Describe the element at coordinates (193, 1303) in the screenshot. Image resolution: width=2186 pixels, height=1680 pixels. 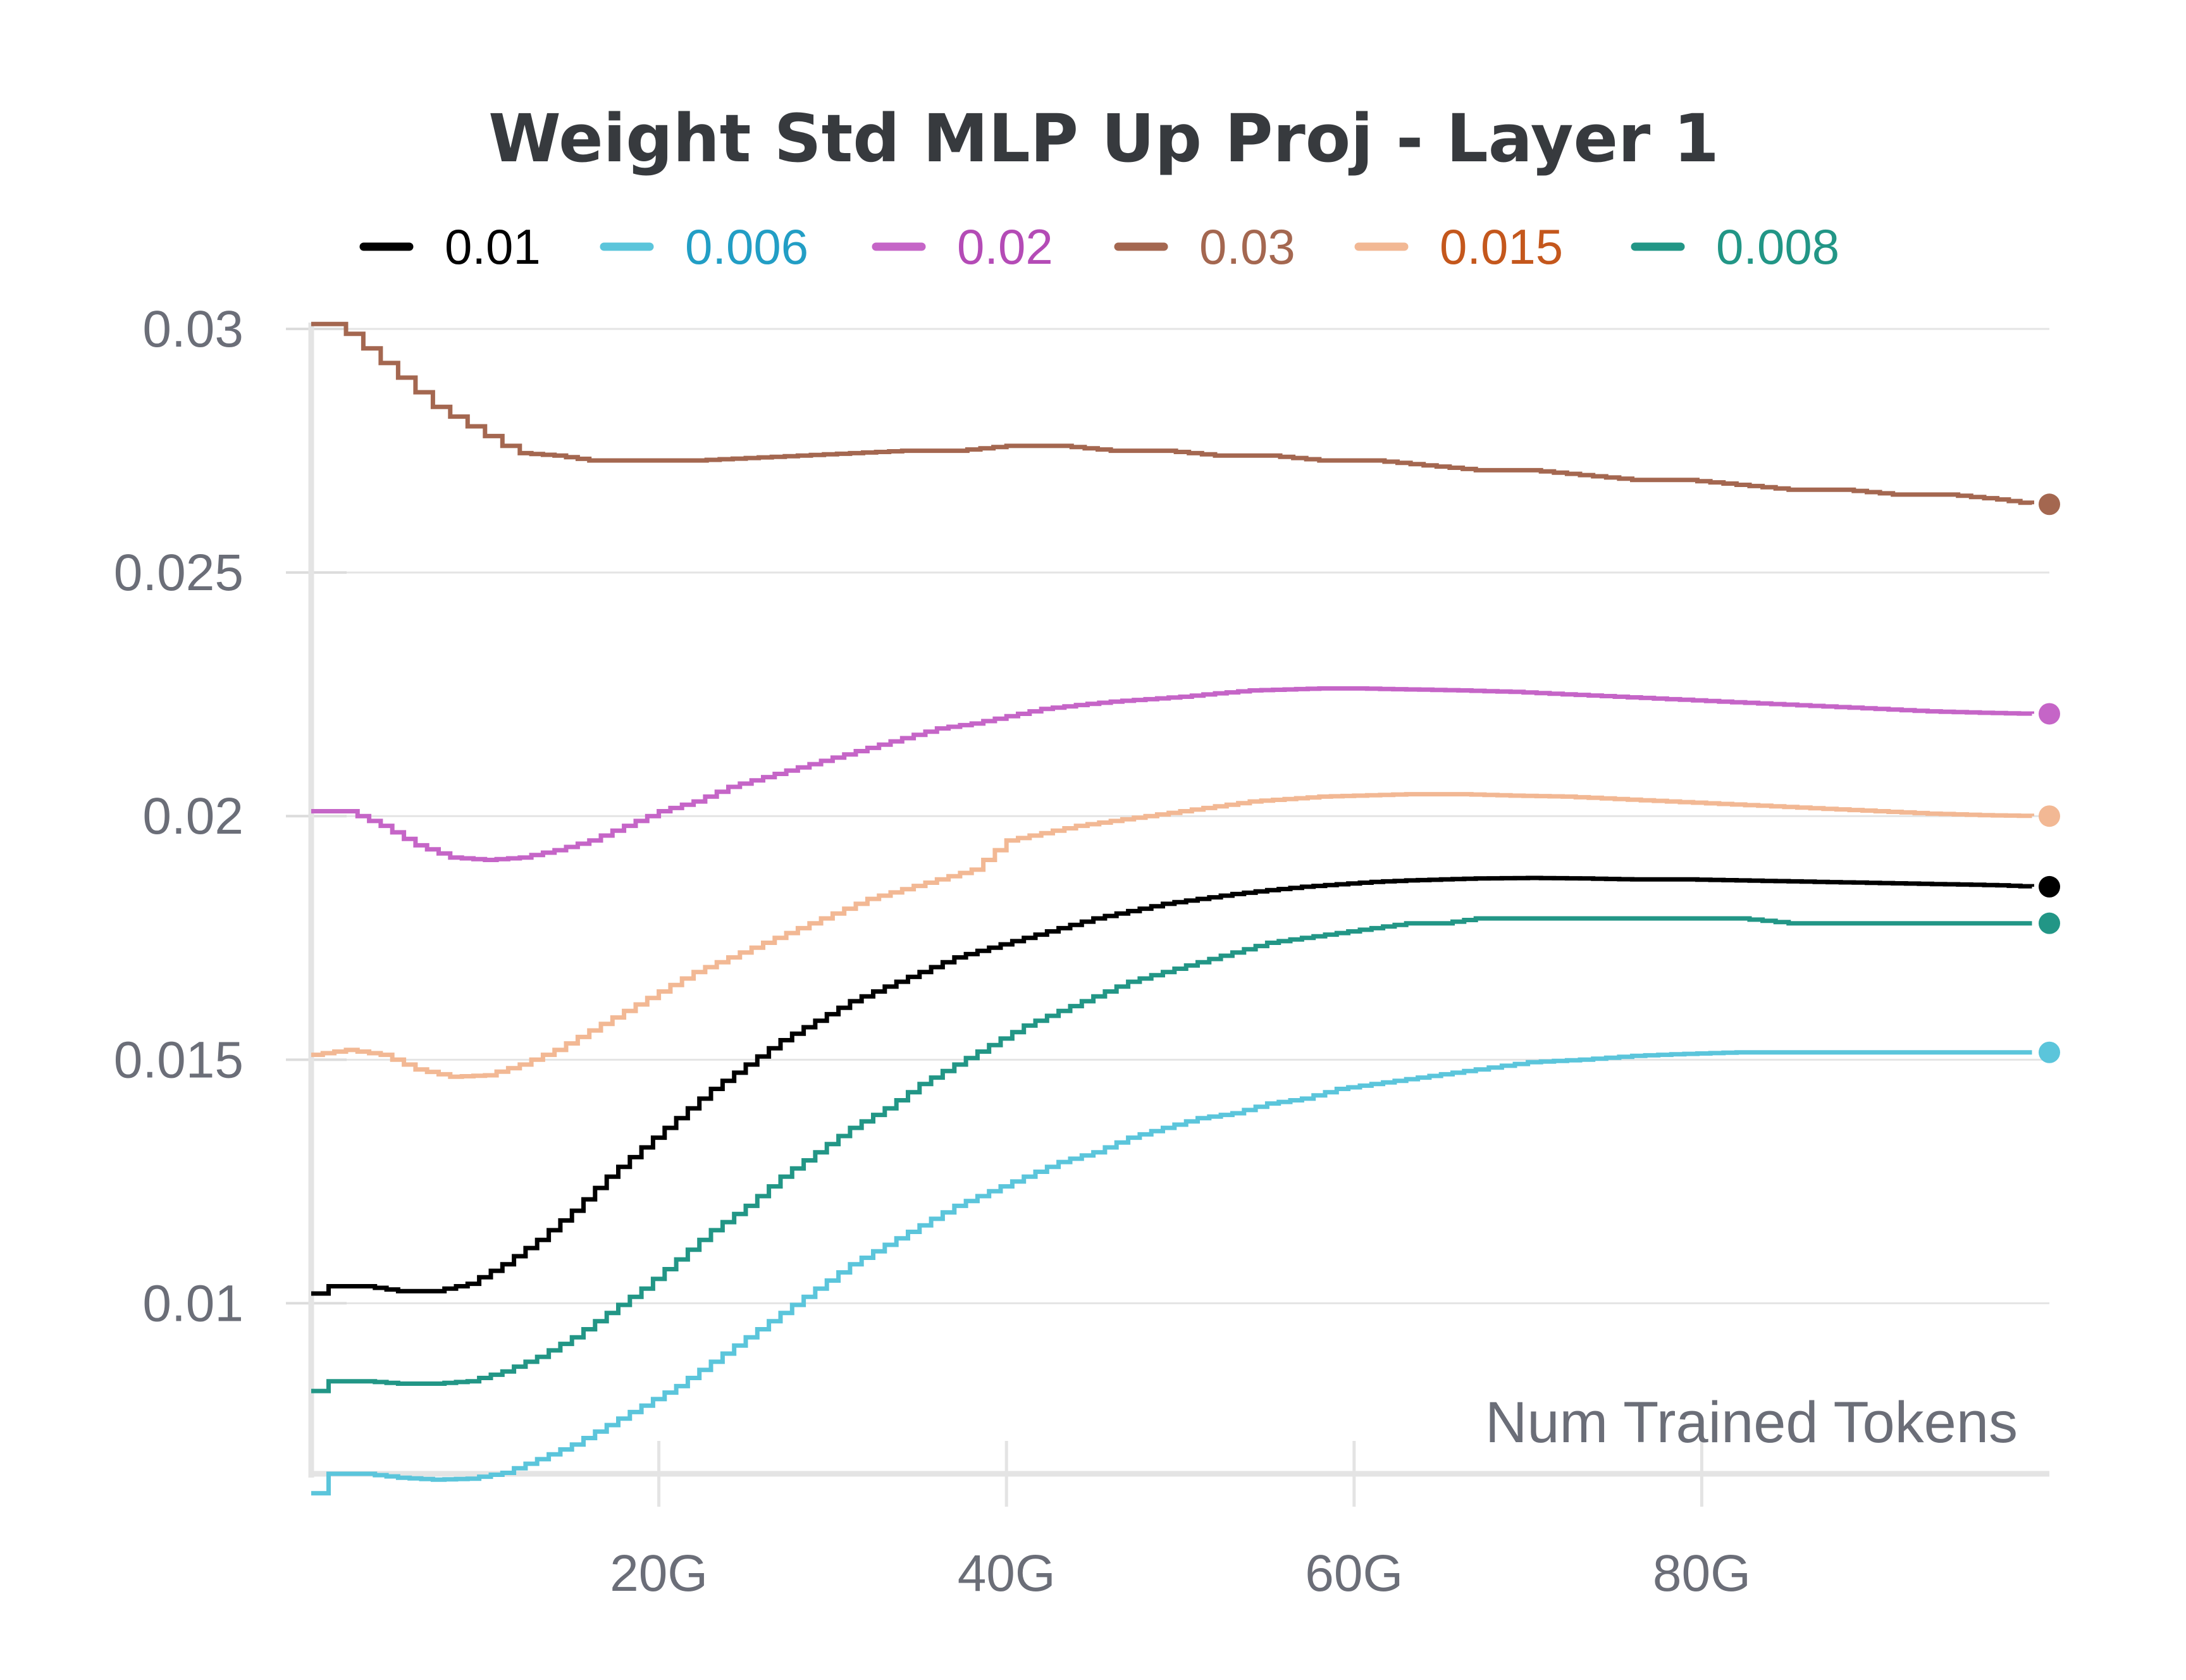
I see `y-tick-label: 0.01` at that location.